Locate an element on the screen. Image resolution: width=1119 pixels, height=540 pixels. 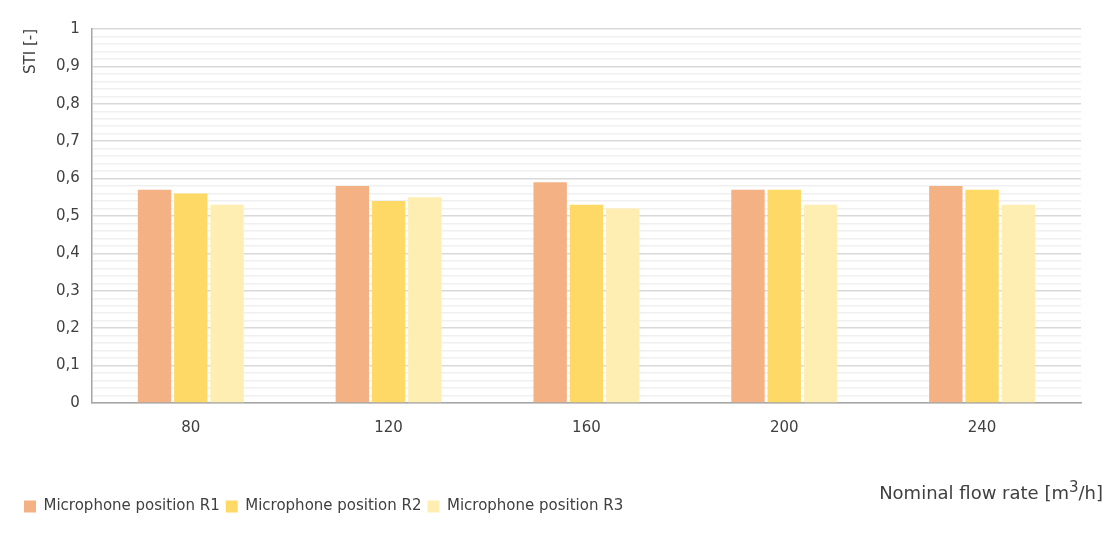
x-tick-label: 120 is located at coordinates (388, 426).